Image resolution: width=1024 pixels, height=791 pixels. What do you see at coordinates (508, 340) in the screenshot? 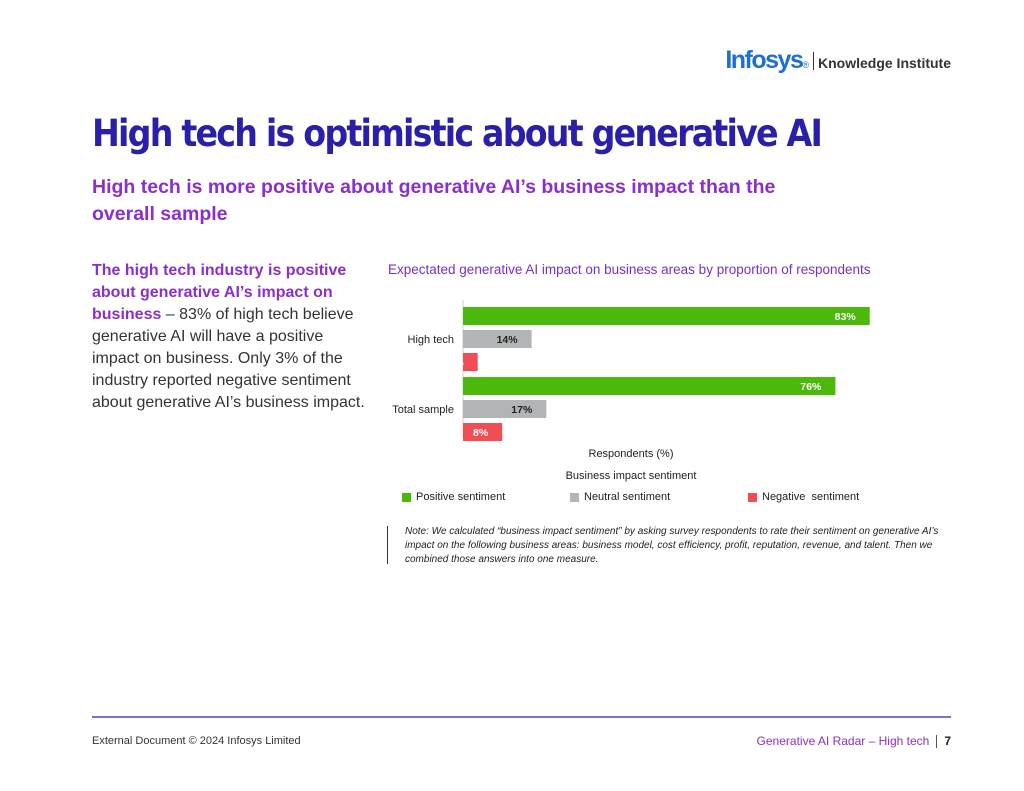
I see `data-label-high-tech-neutral: 14%` at bounding box center [508, 340].